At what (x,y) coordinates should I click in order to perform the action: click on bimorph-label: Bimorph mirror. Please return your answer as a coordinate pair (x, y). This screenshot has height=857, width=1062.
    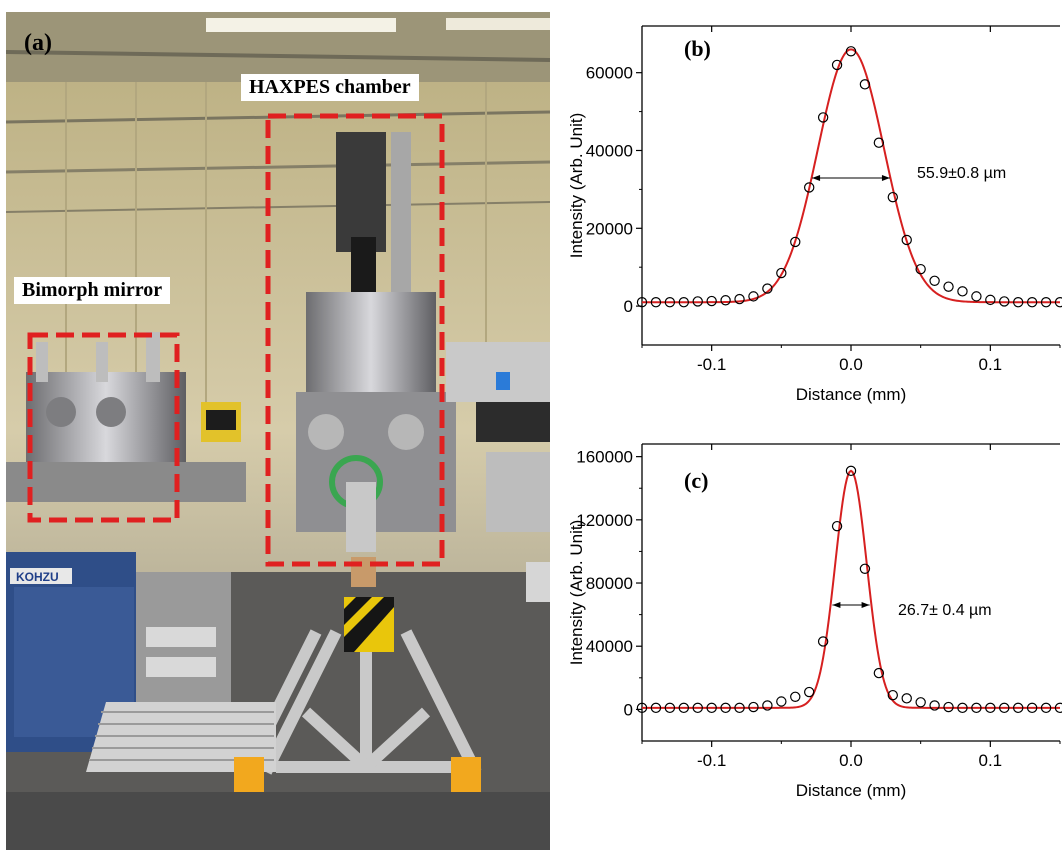
    Looking at the image, I should click on (92, 290).